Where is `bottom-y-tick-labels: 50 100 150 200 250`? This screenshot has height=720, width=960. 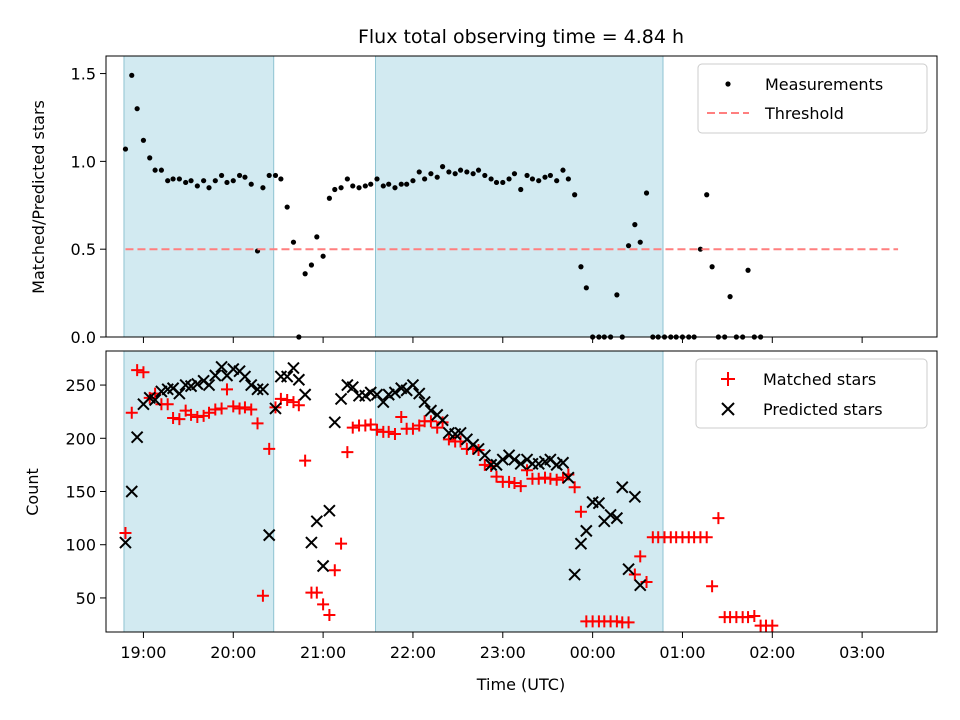
bottom-y-tick-labels: 50 100 150 200 250 is located at coordinates (80, 492).